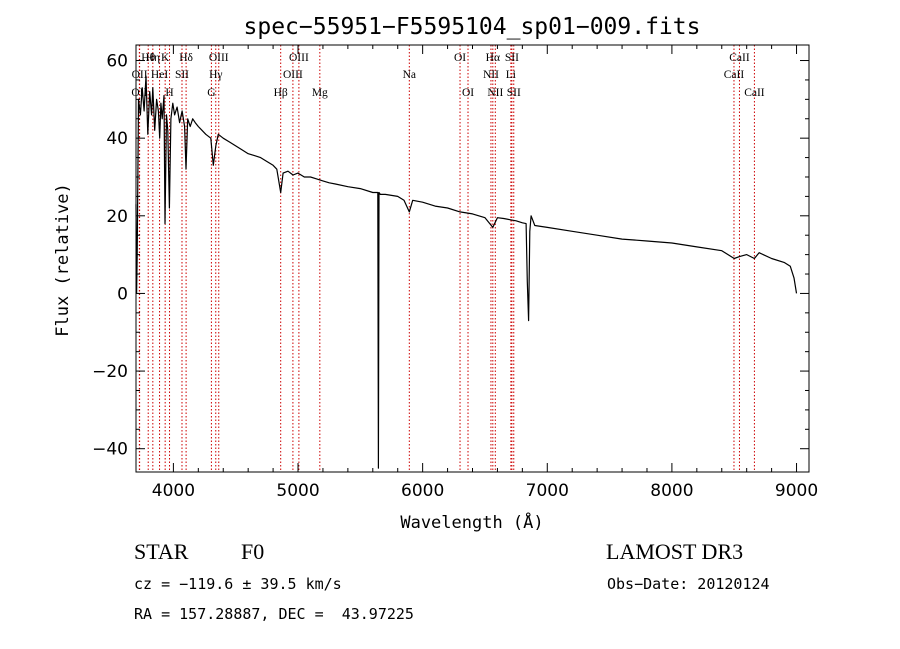 This screenshot has width=900, height=649. What do you see at coordinates (688, 584) in the screenshot?
I see `observation-date: Obs−Date: 20120124` at bounding box center [688, 584].